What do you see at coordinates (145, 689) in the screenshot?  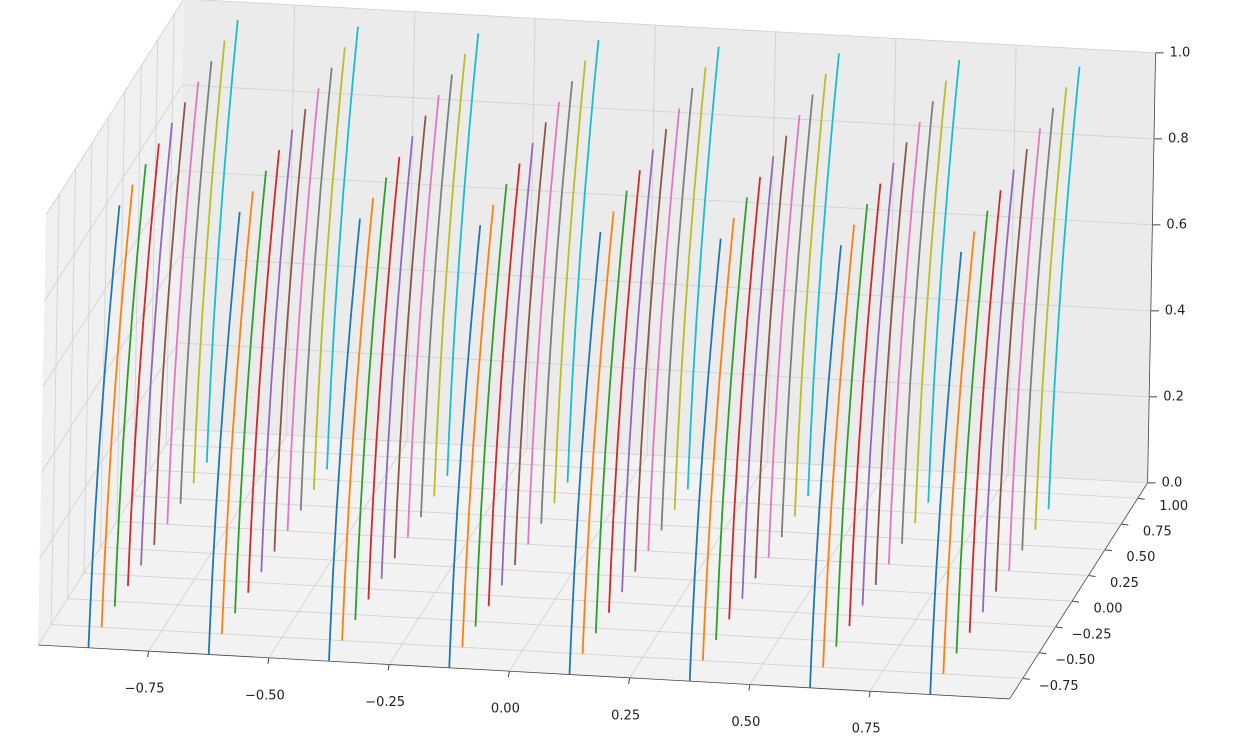 I see `x-tick-label: −0.75` at bounding box center [145, 689].